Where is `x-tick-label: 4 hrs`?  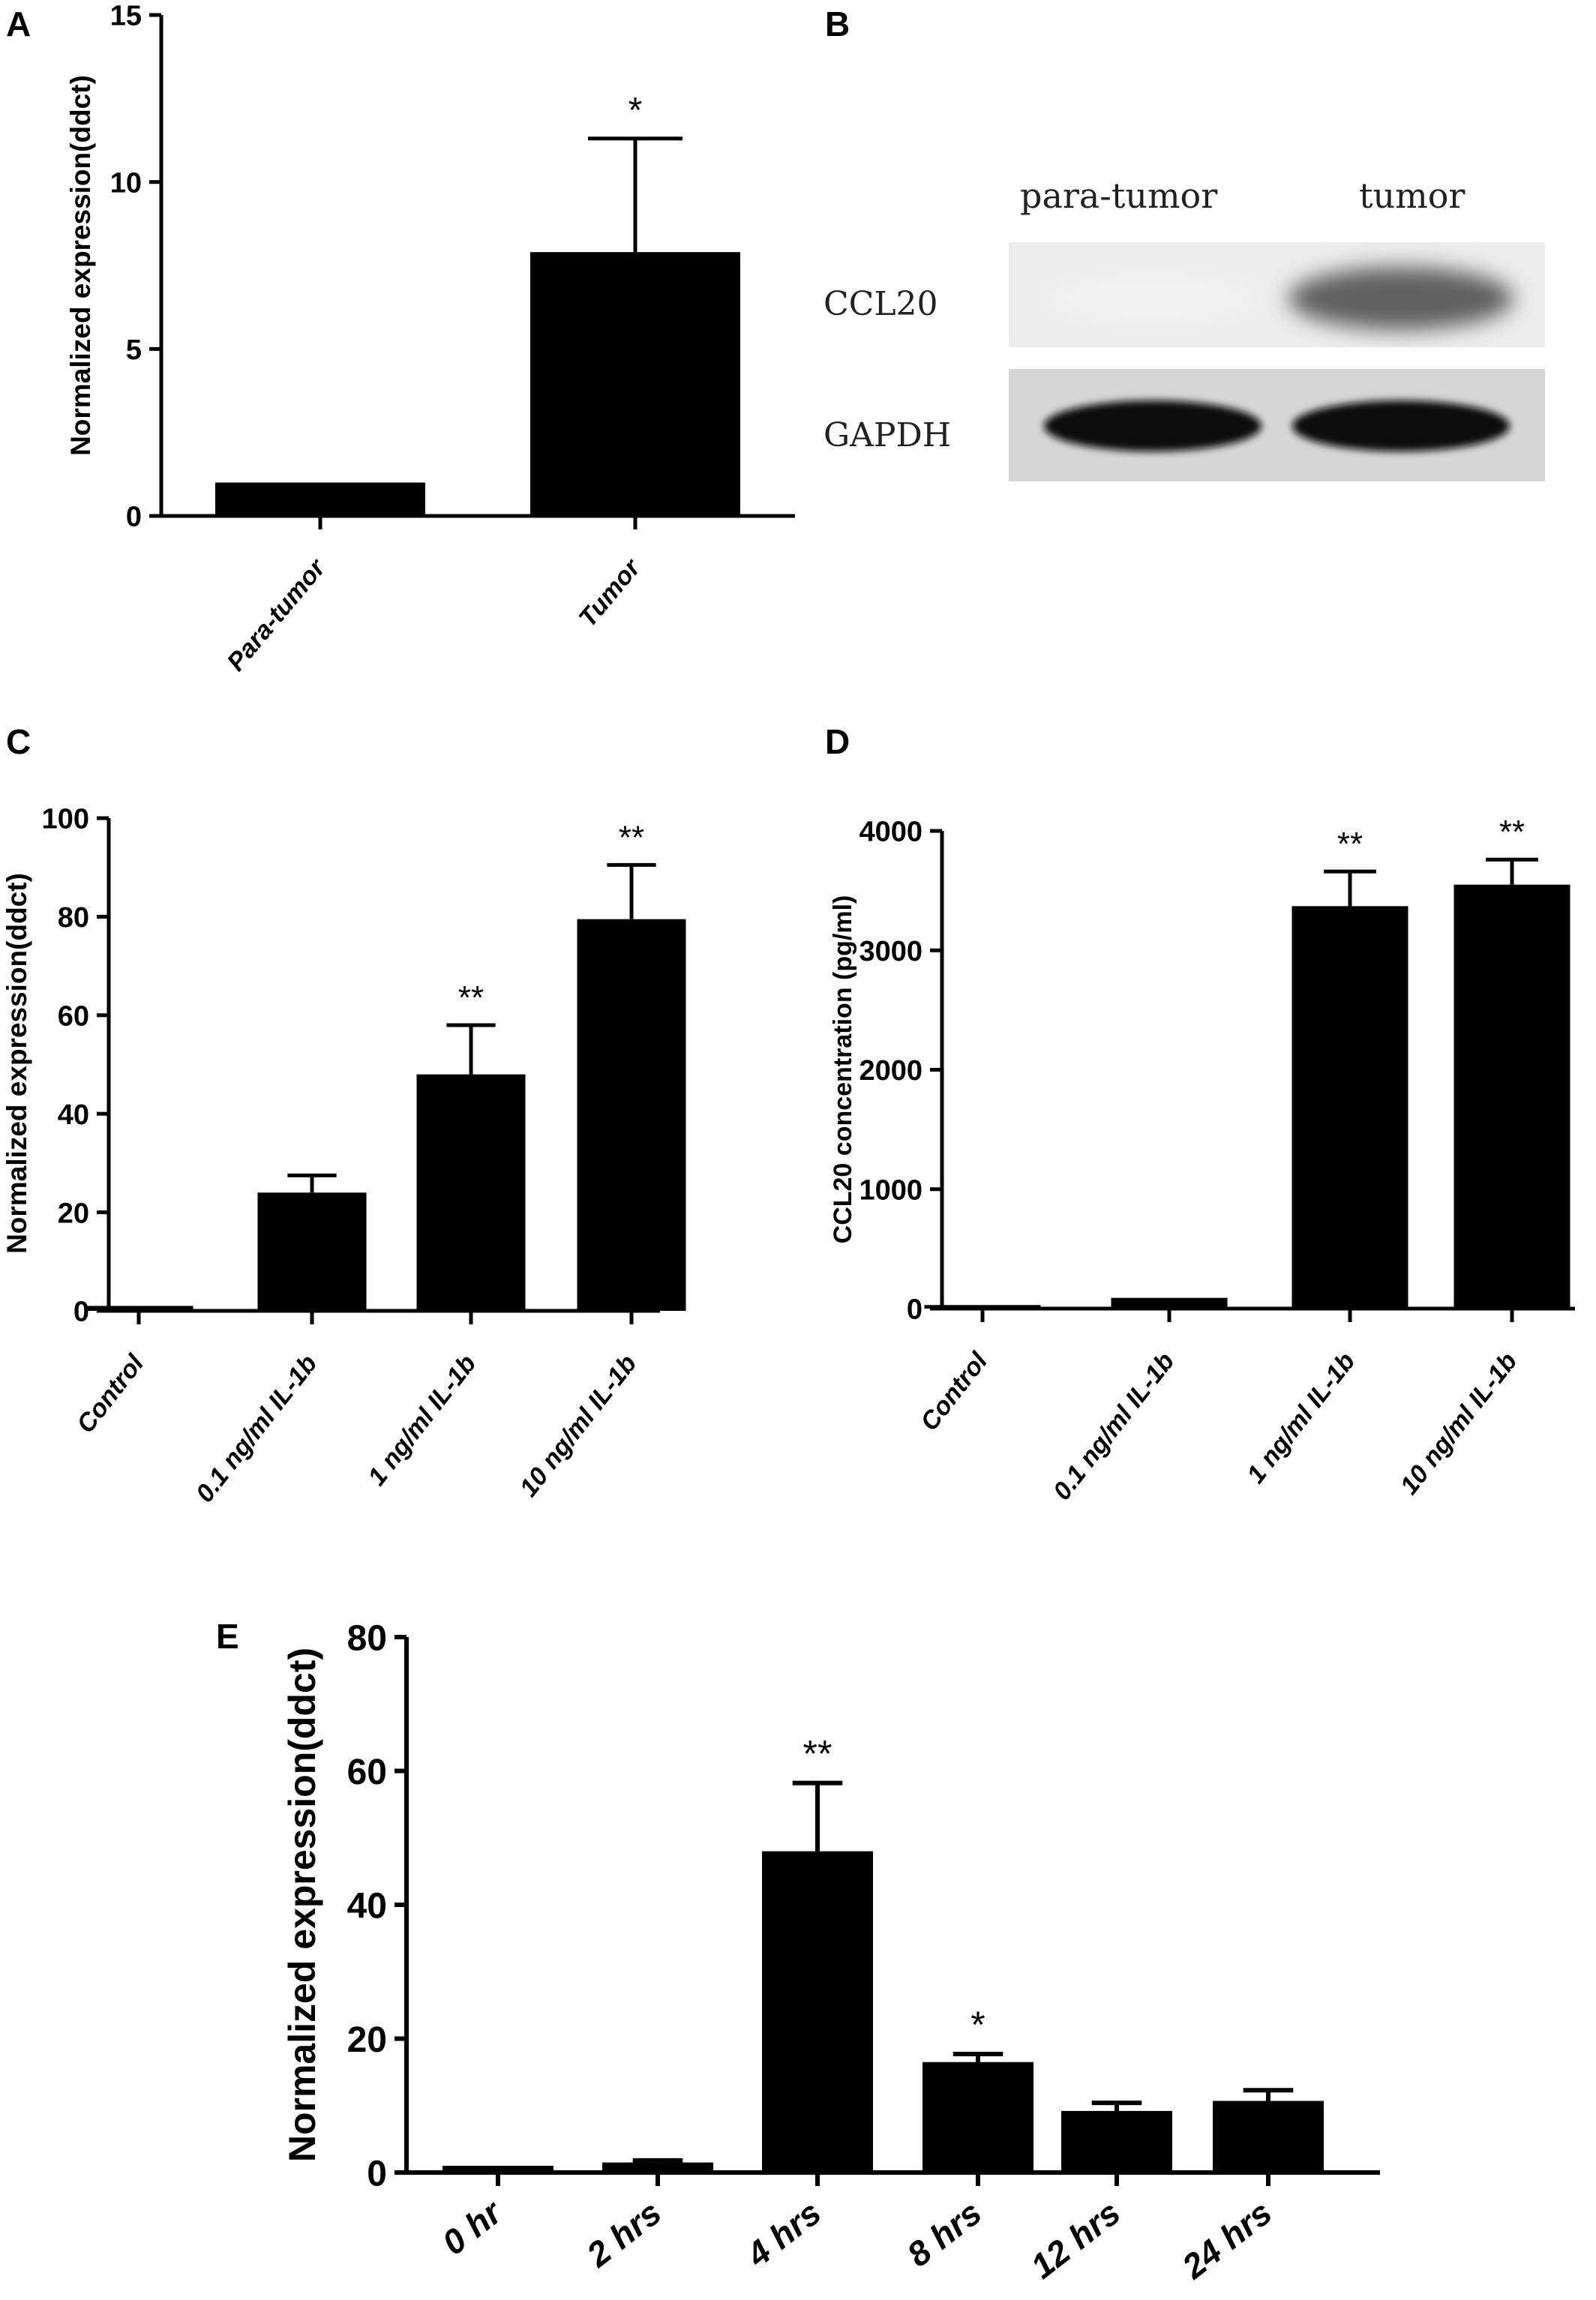 x-tick-label: 4 hrs is located at coordinates (783, 2234).